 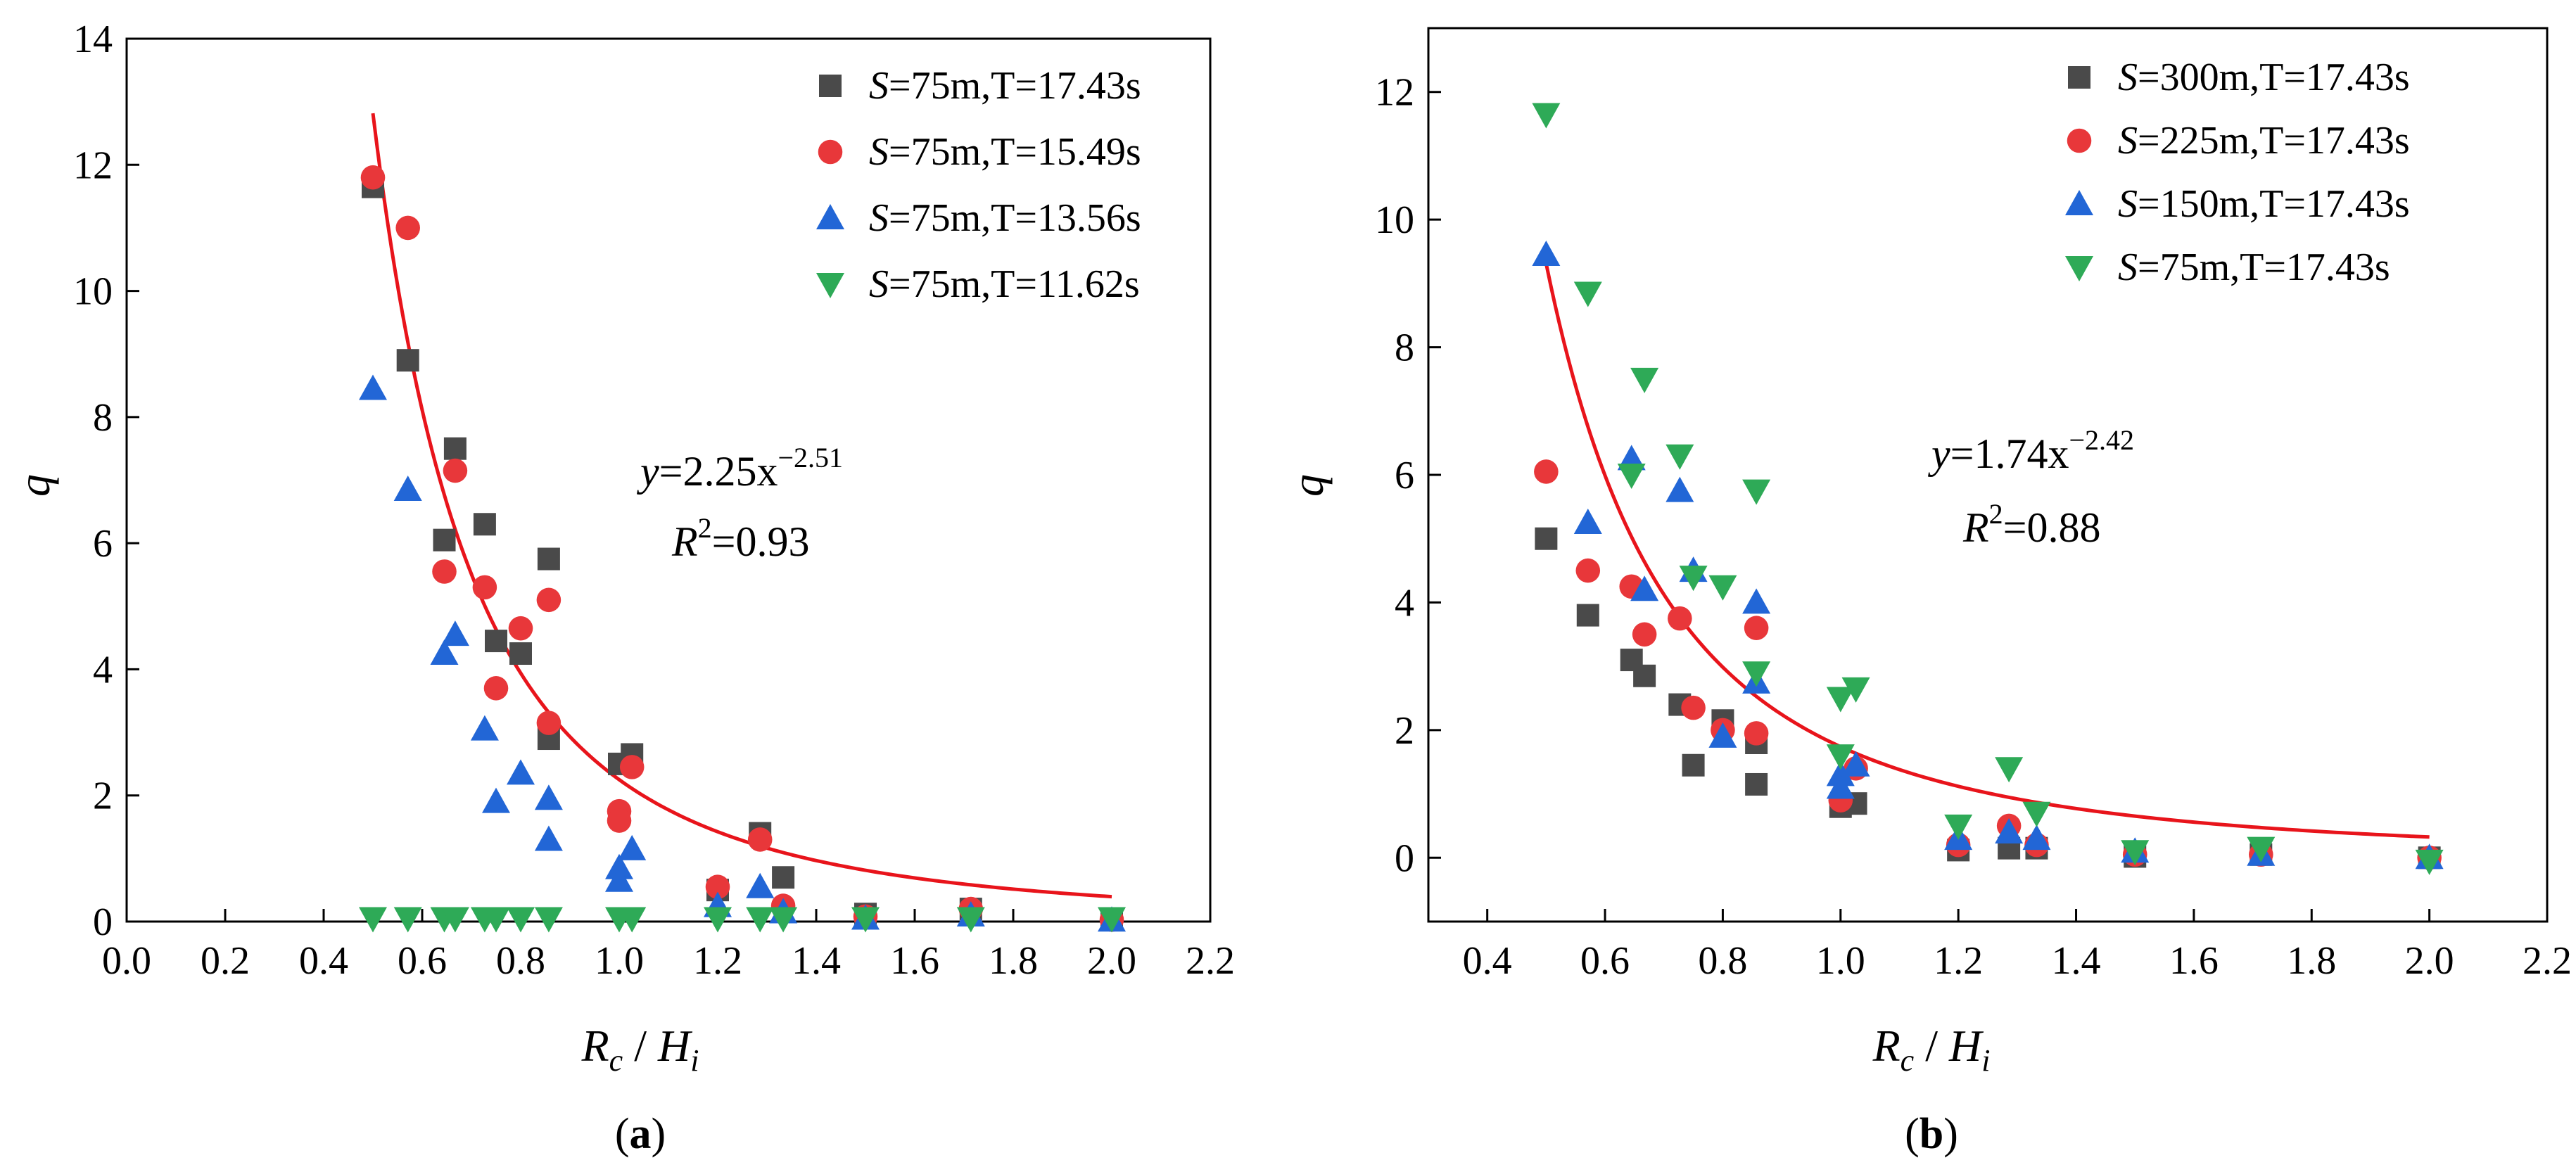 What do you see at coordinates (1404, 348) in the screenshot?
I see `y-tick-label-b: 8` at bounding box center [1404, 348].